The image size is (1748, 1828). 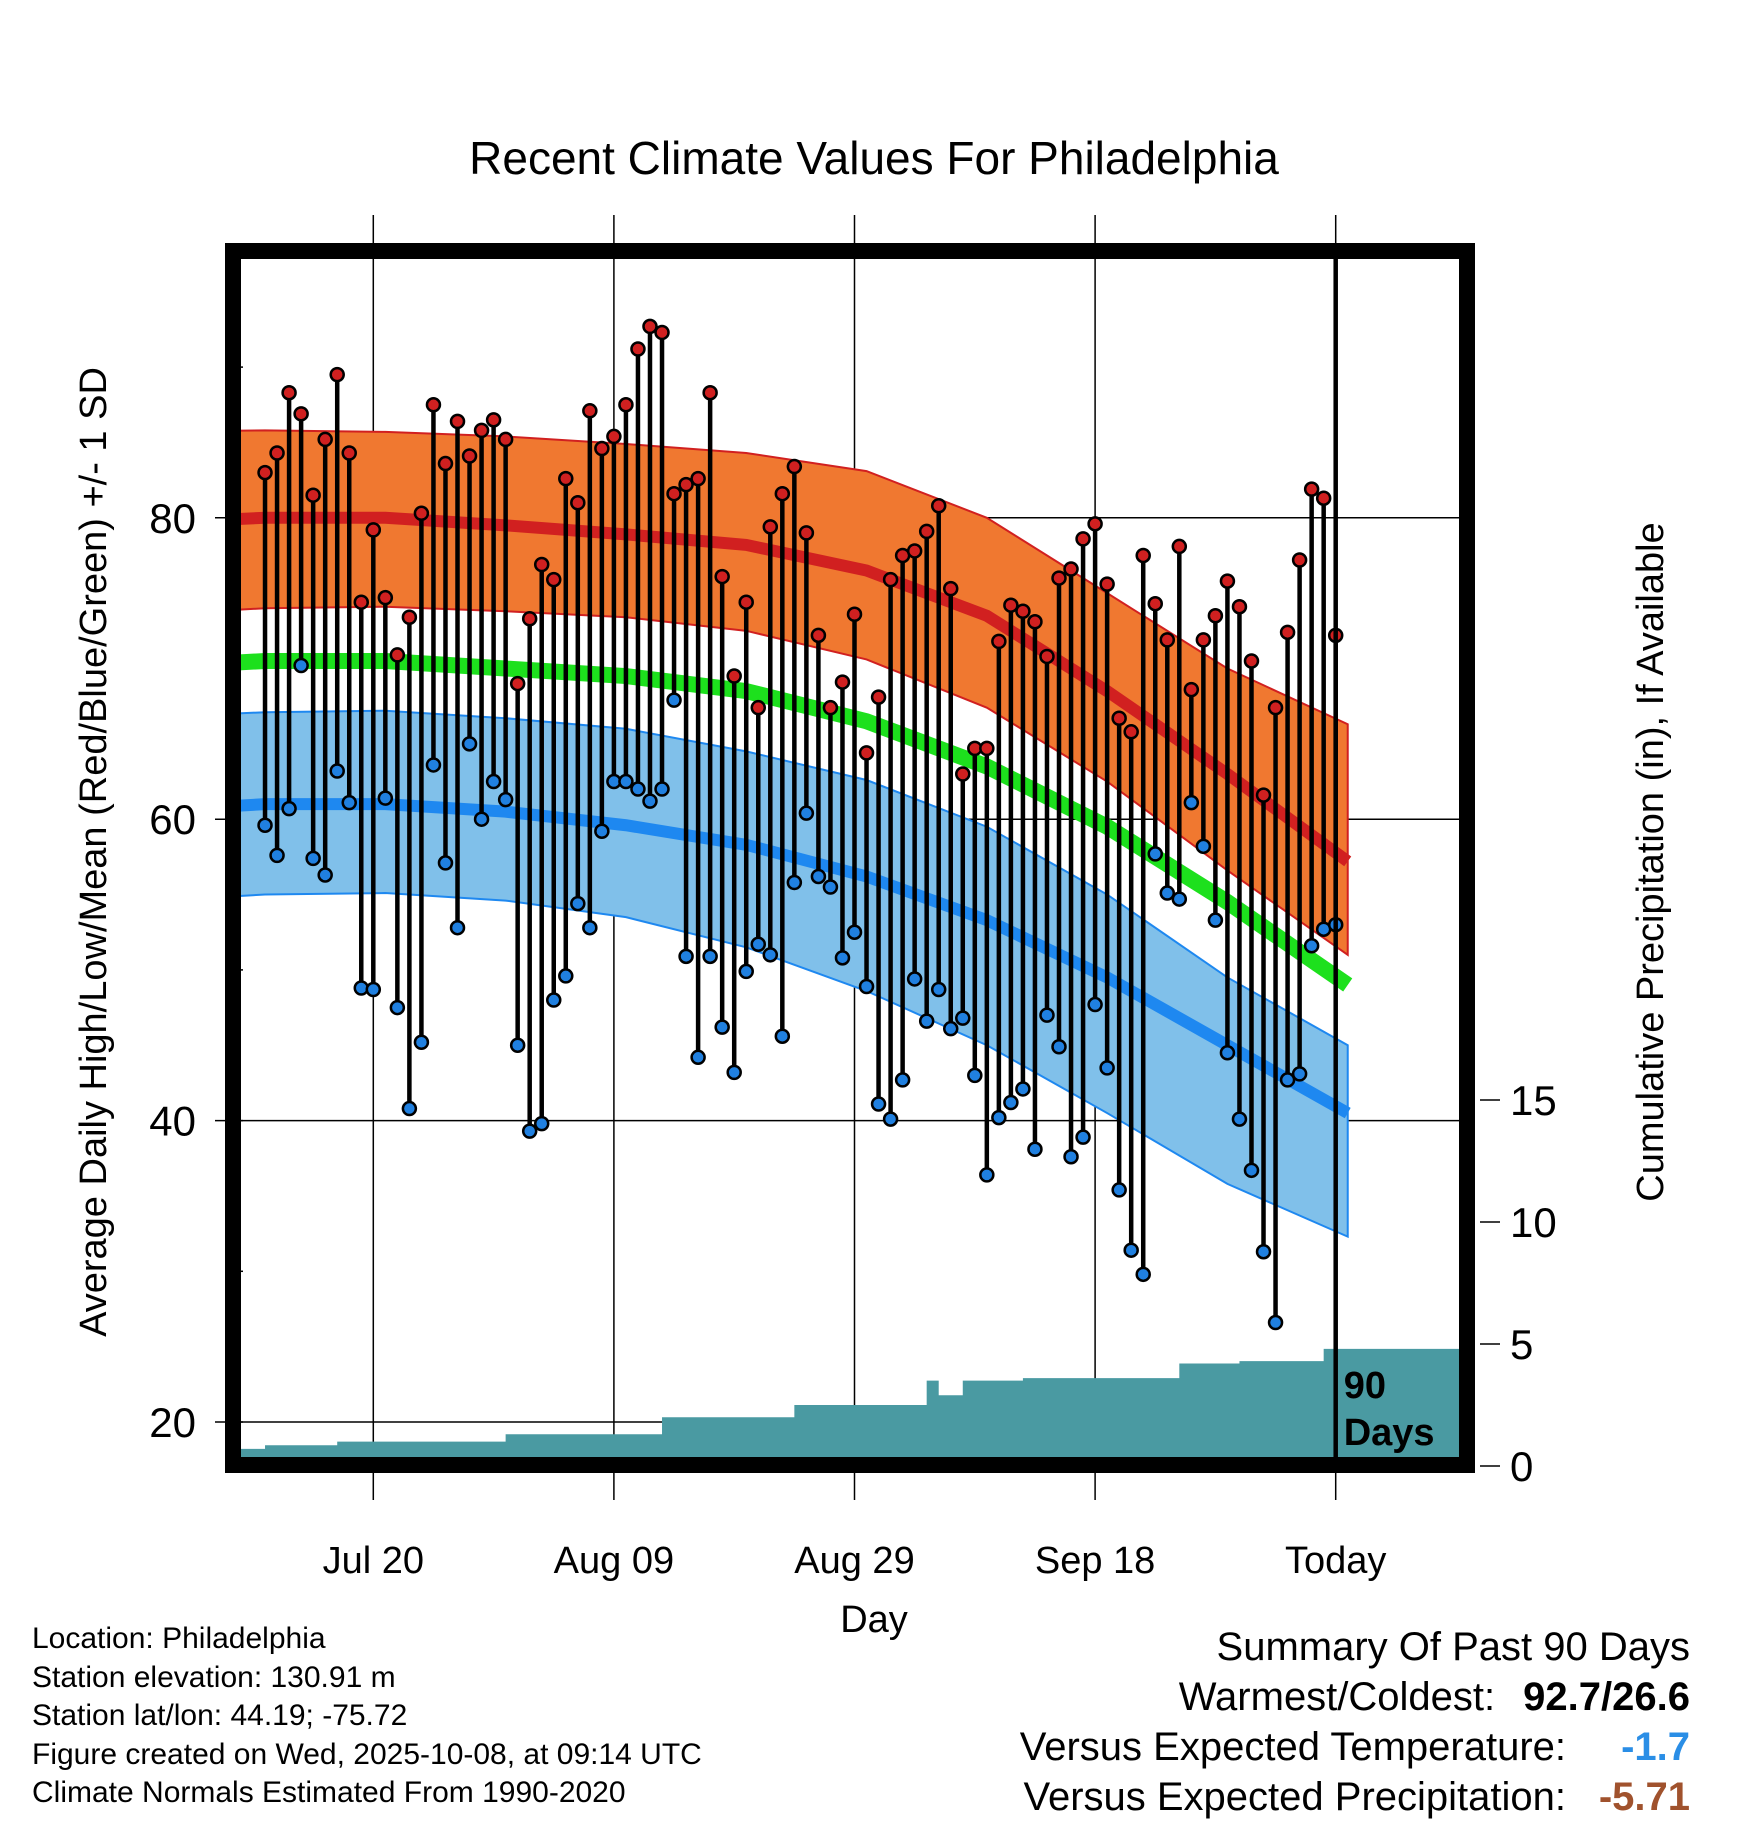 What do you see at coordinates (1355, 1797) in the screenshot?
I see `precip-anomaly-row: Versus Expected Precipitation: -5.71` at bounding box center [1355, 1797].